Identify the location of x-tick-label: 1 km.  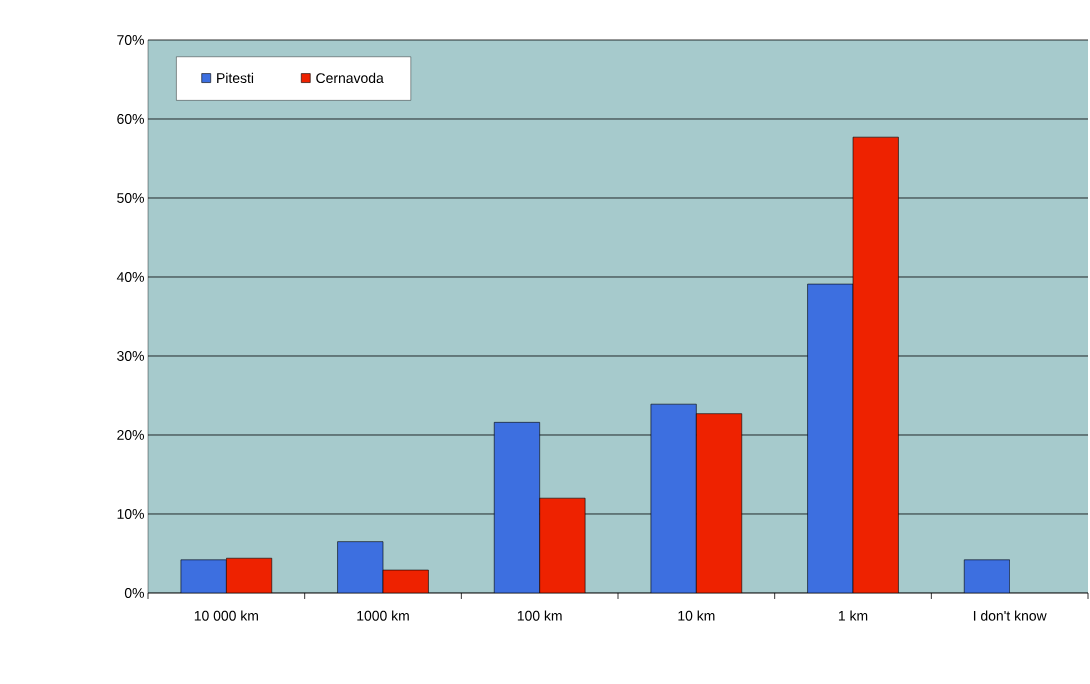
(853, 615).